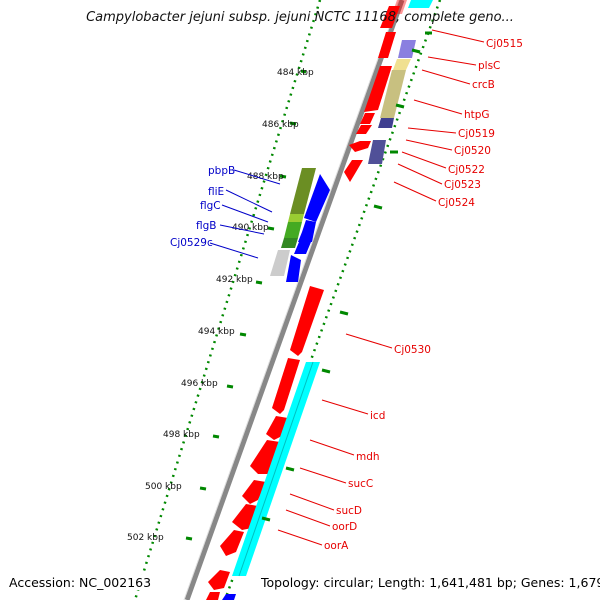 The width and height of the screenshot is (600, 600). What do you see at coordinates (265, 177) in the screenshot?
I see `tick-label-488: 488 kbp` at bounding box center [265, 177].